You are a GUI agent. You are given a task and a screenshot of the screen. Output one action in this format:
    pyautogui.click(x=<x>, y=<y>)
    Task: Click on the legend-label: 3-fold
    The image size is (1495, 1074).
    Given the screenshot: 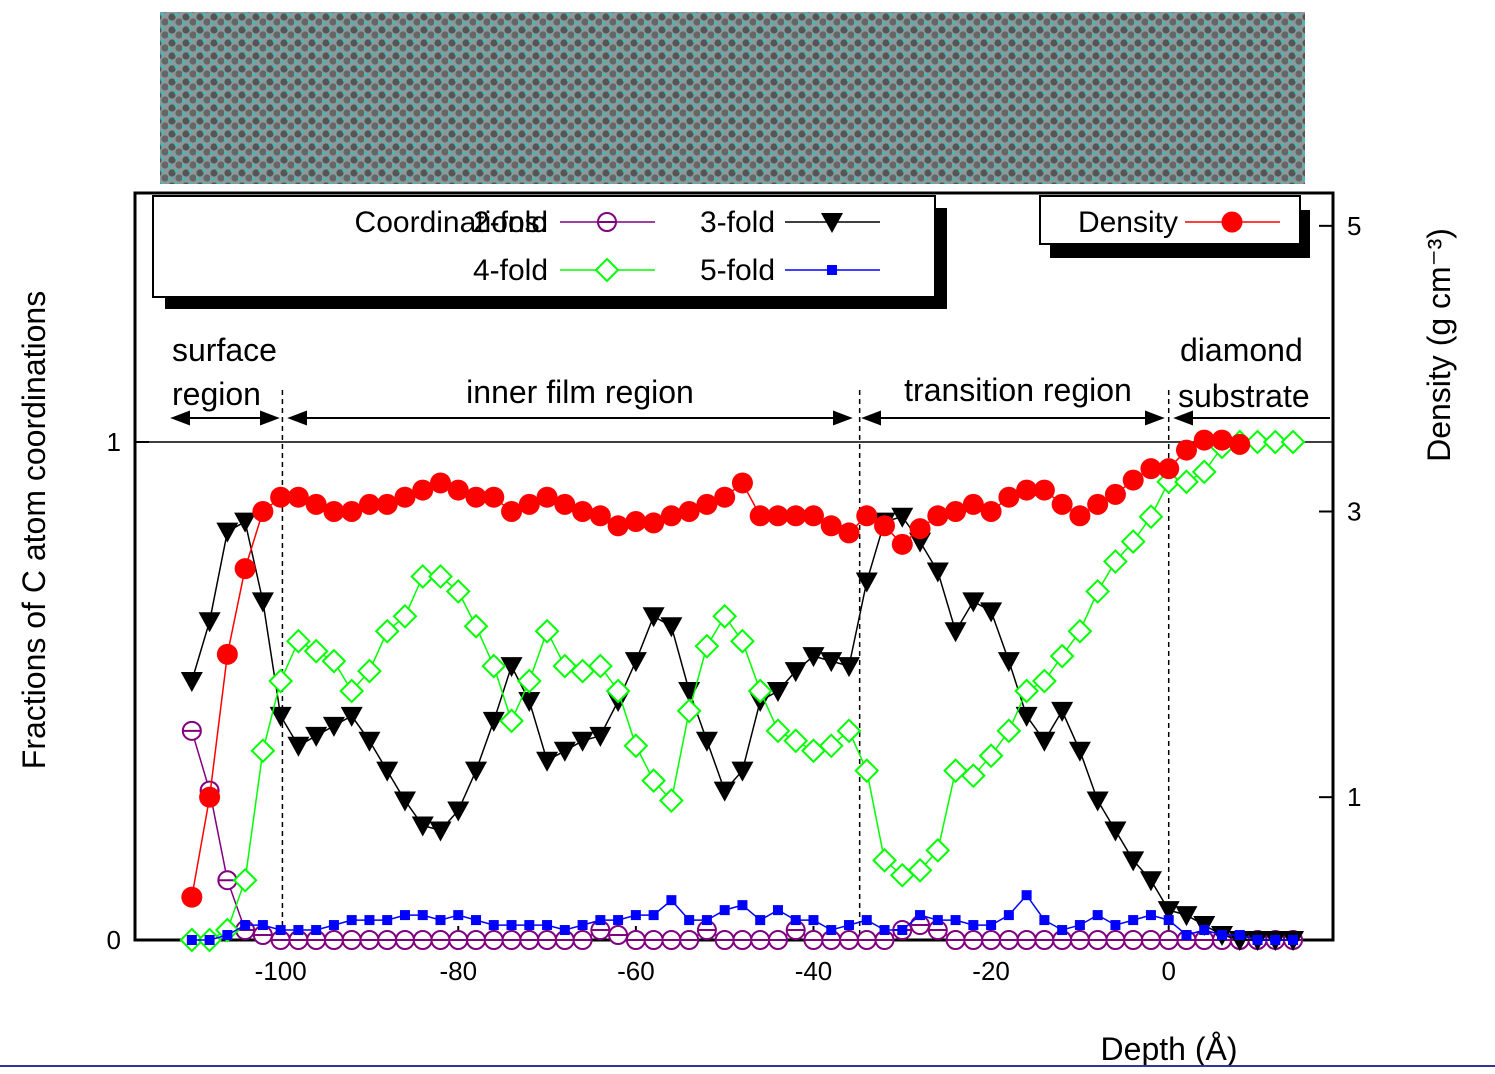 What is the action you would take?
    pyautogui.click(x=737, y=222)
    